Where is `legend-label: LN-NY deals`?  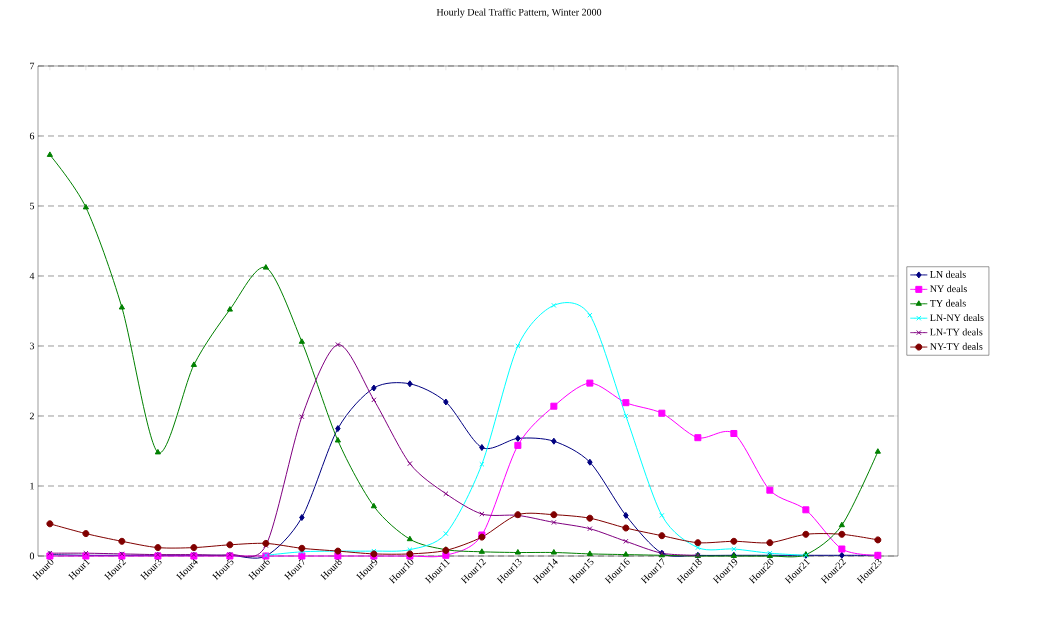 legend-label: LN-NY deals is located at coordinates (957, 317).